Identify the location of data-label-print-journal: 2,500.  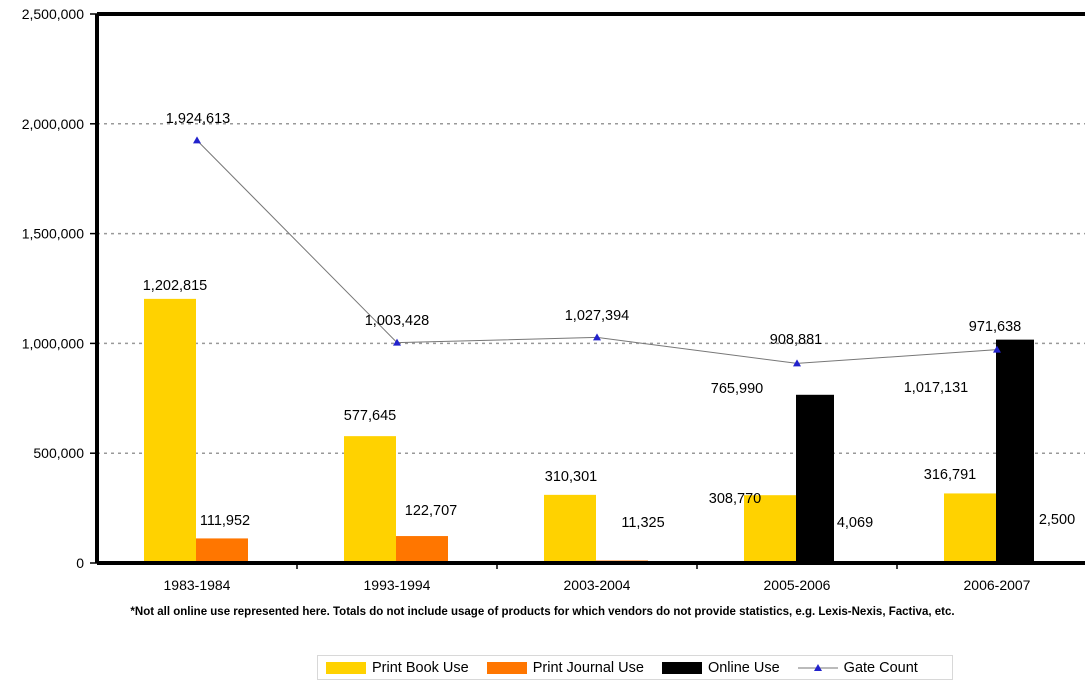
(1057, 520).